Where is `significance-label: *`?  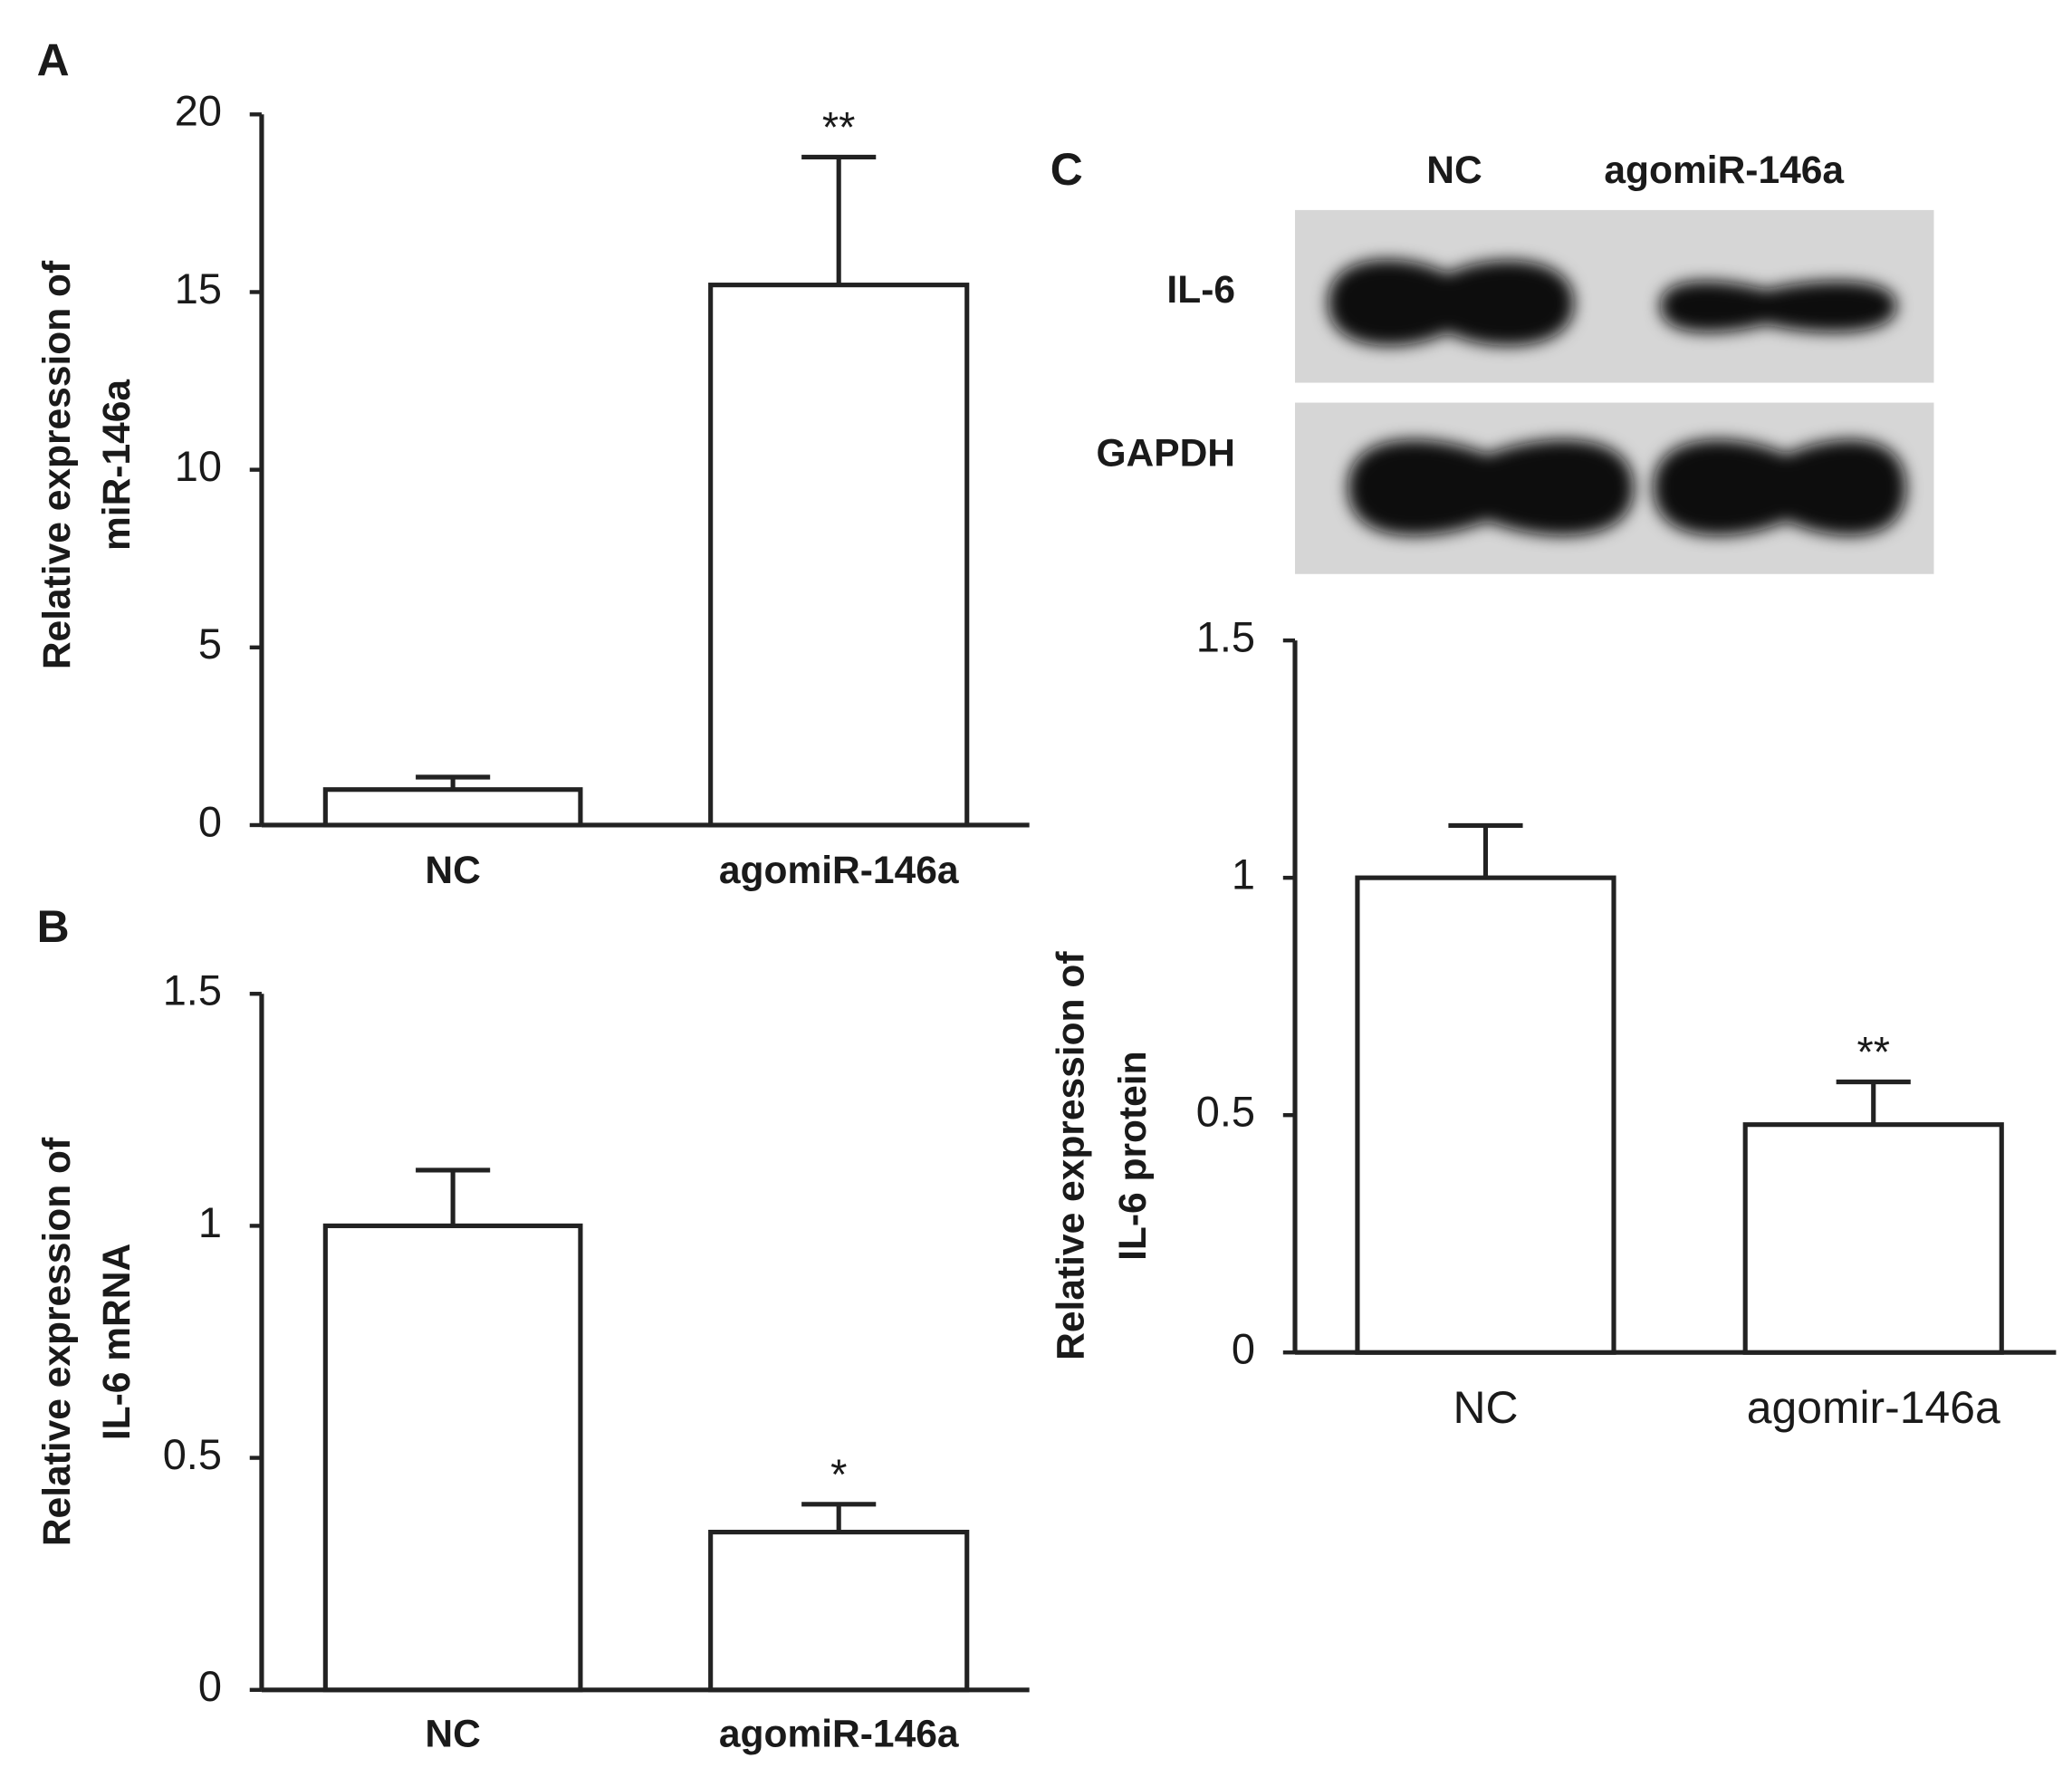
significance-label: * is located at coordinates (839, 1475).